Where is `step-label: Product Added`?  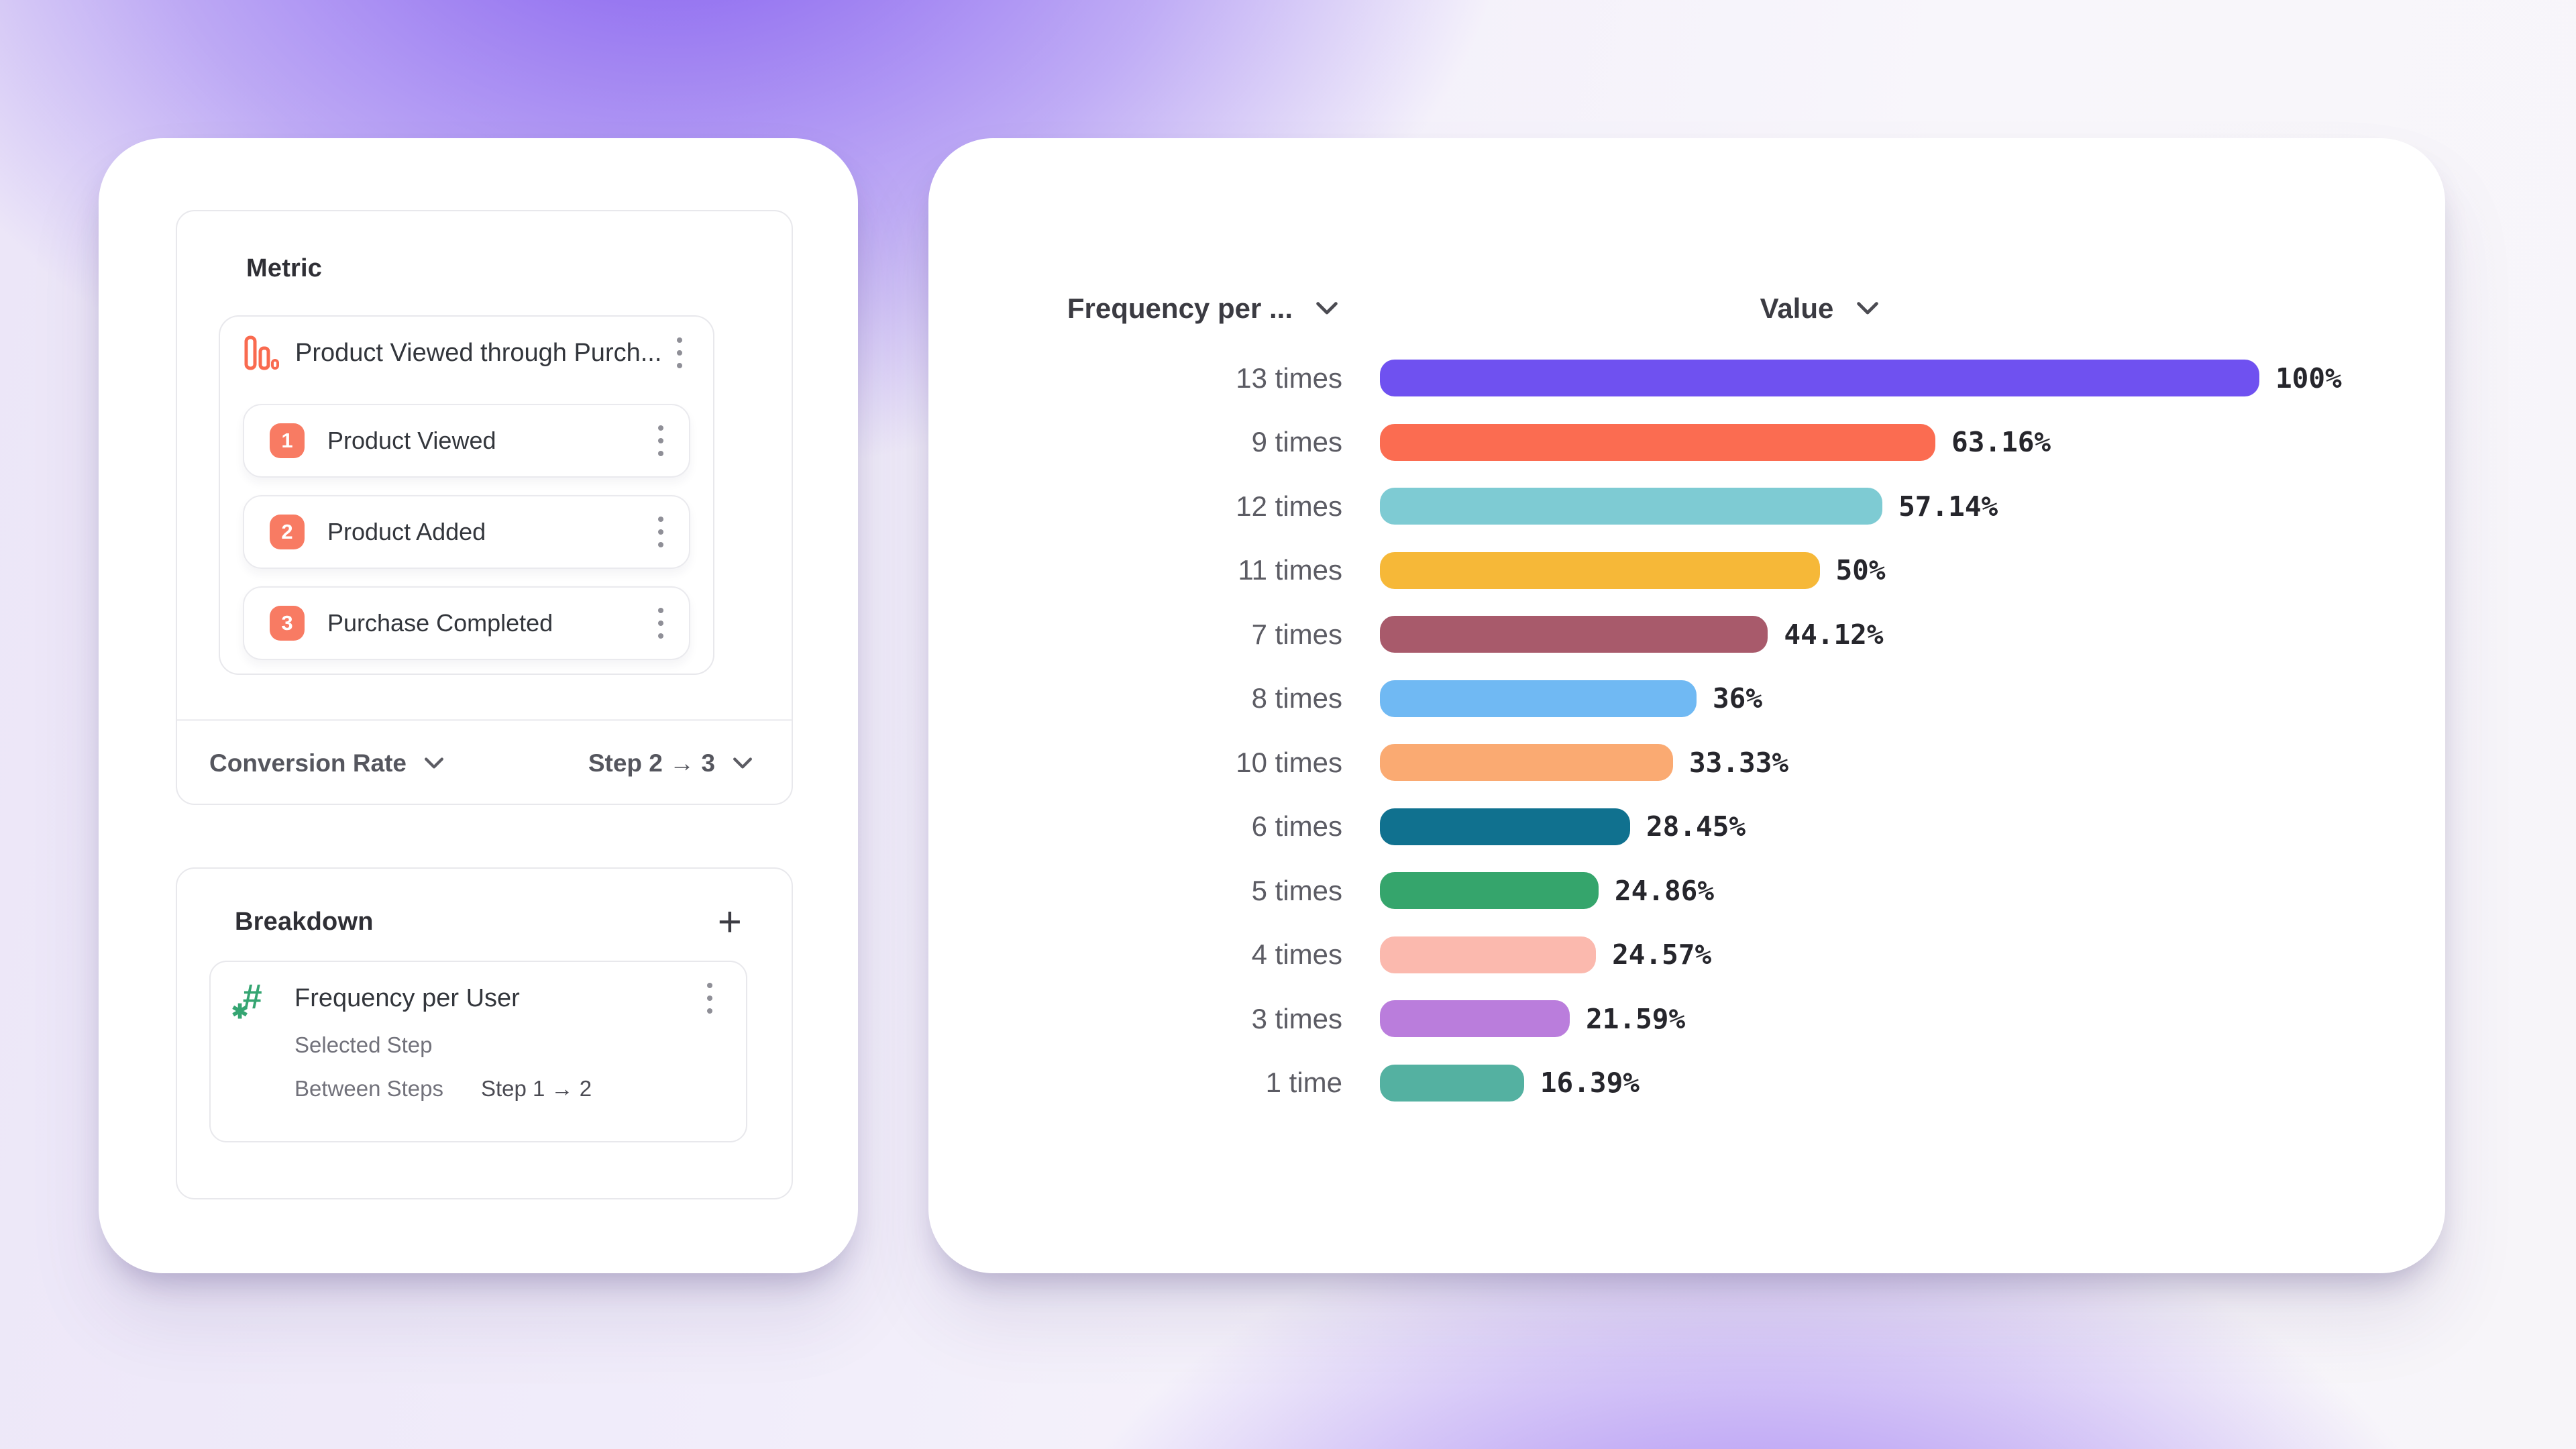 step-label: Product Added is located at coordinates (406, 531).